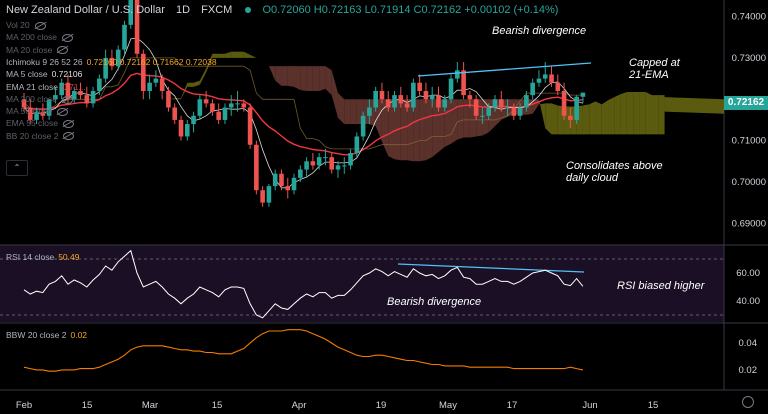 This screenshot has height=414, width=768. What do you see at coordinates (504, 69) in the screenshot?
I see `price-trendline` at bounding box center [504, 69].